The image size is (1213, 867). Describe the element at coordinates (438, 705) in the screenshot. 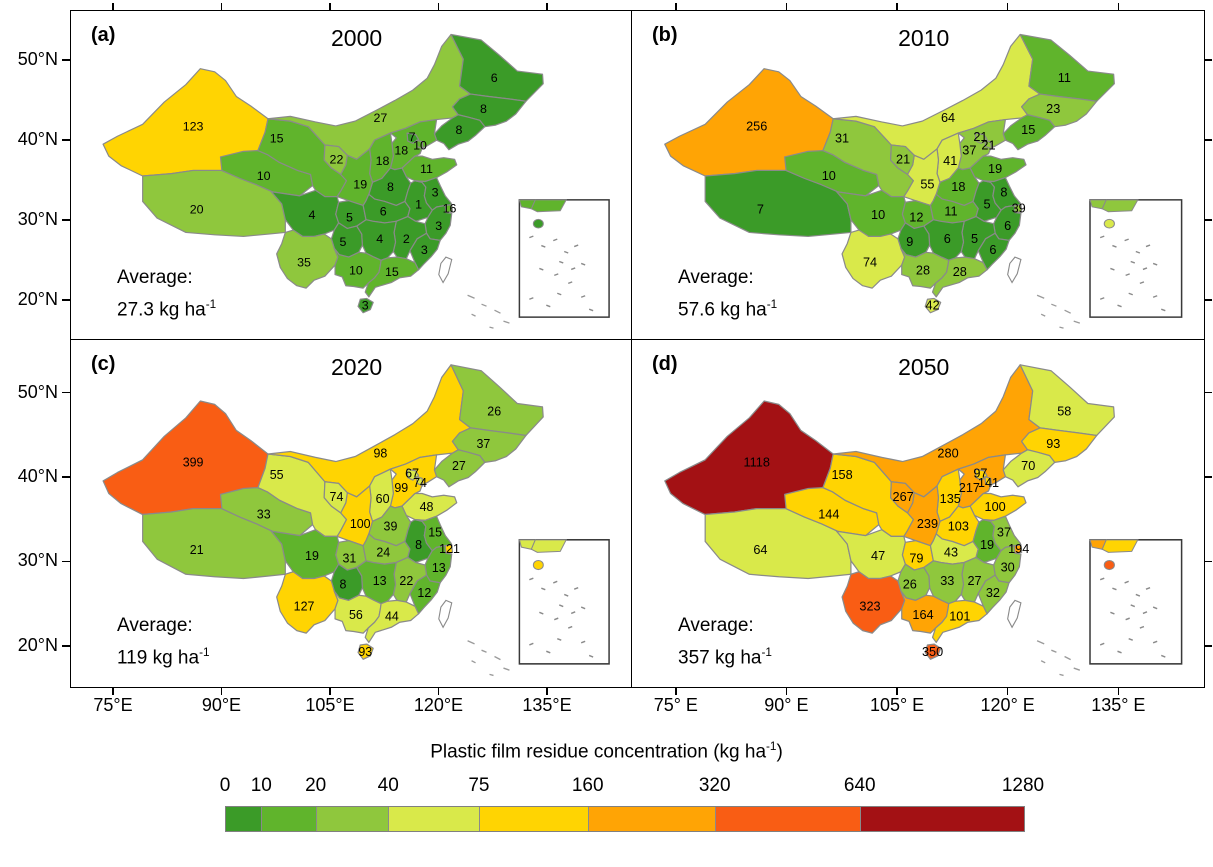

I see `lon-tick-label: 120°E` at that location.